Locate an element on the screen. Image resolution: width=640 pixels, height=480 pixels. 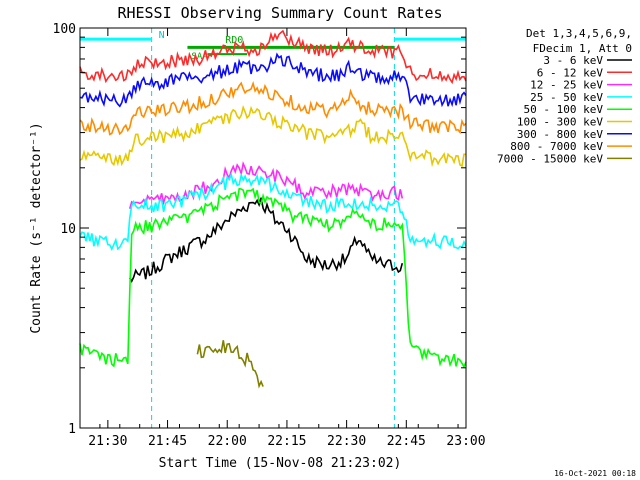
y-tick-label: 10 is located at coordinates (68, 229).